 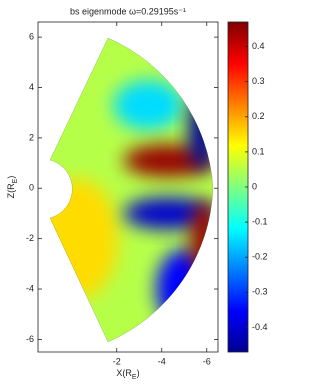 I want to click on x-tick-label: -4, so click(x=162, y=361).